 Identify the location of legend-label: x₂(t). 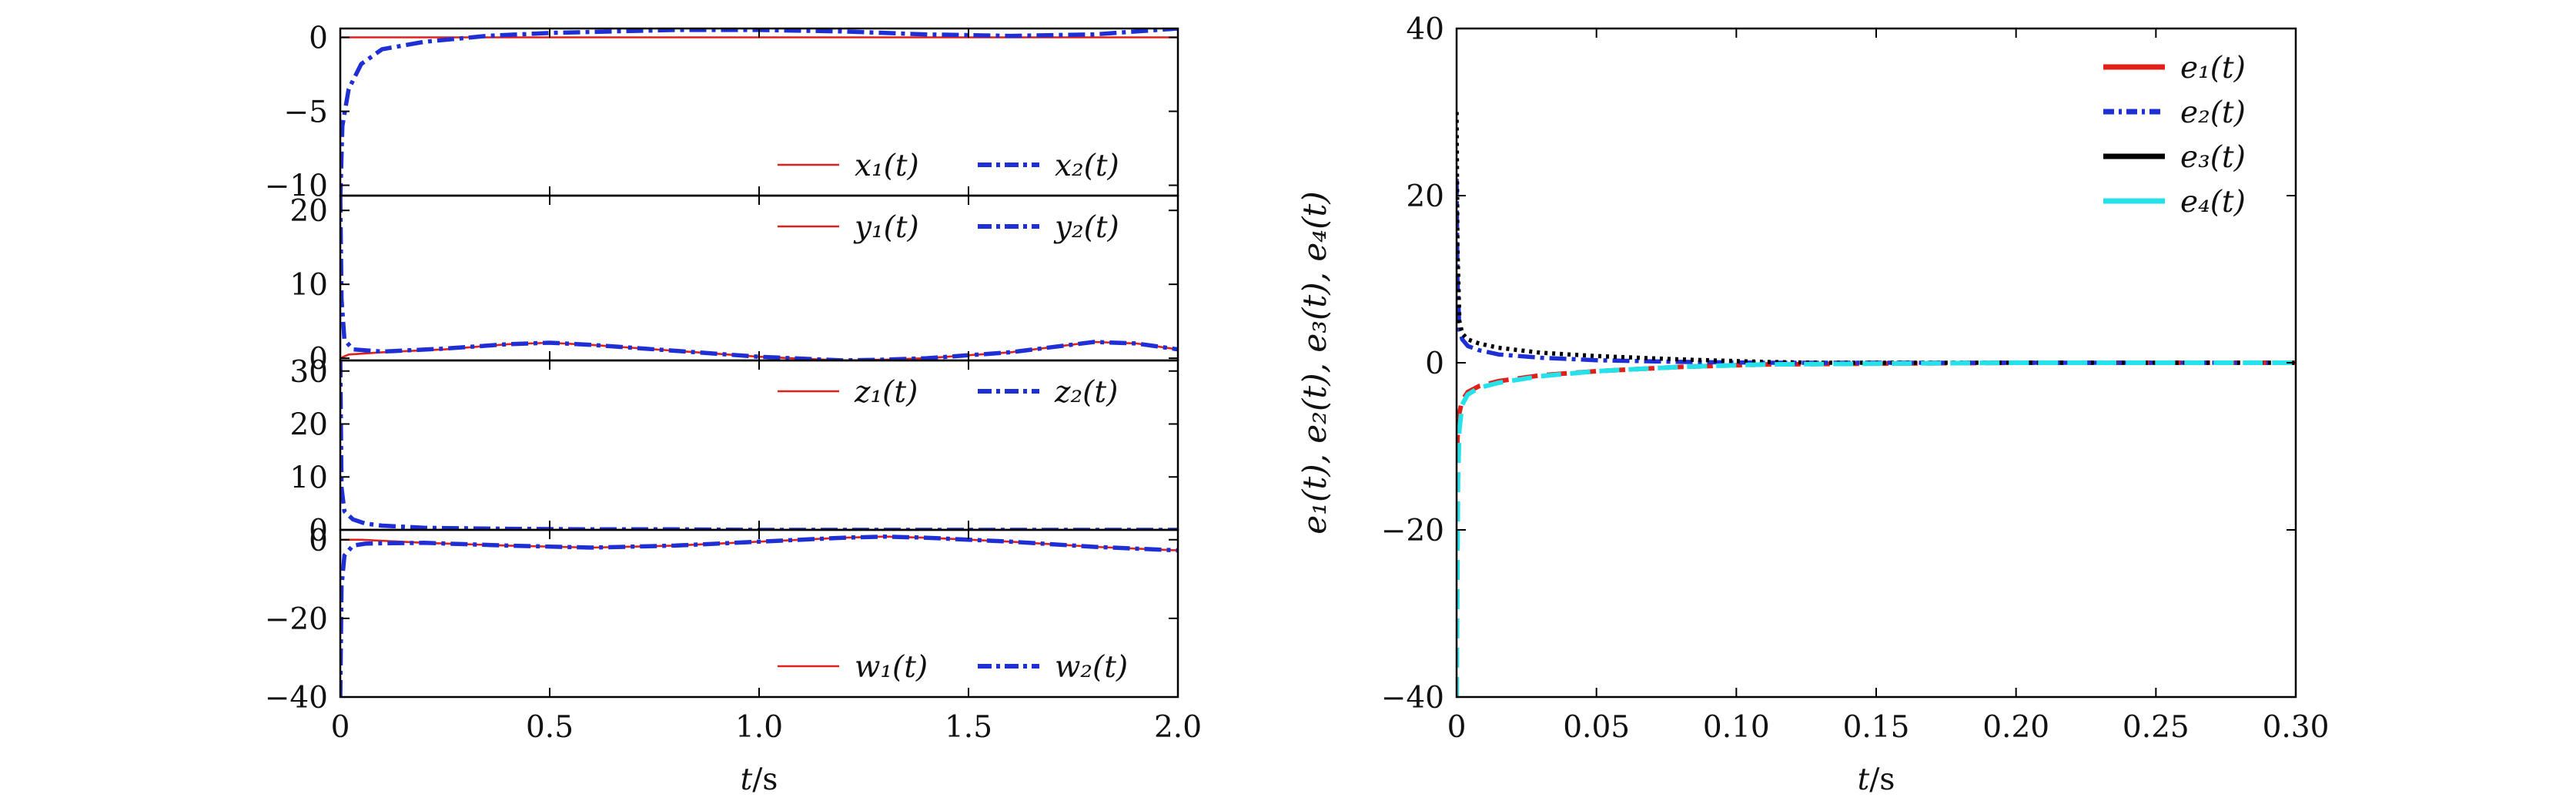
(1087, 166).